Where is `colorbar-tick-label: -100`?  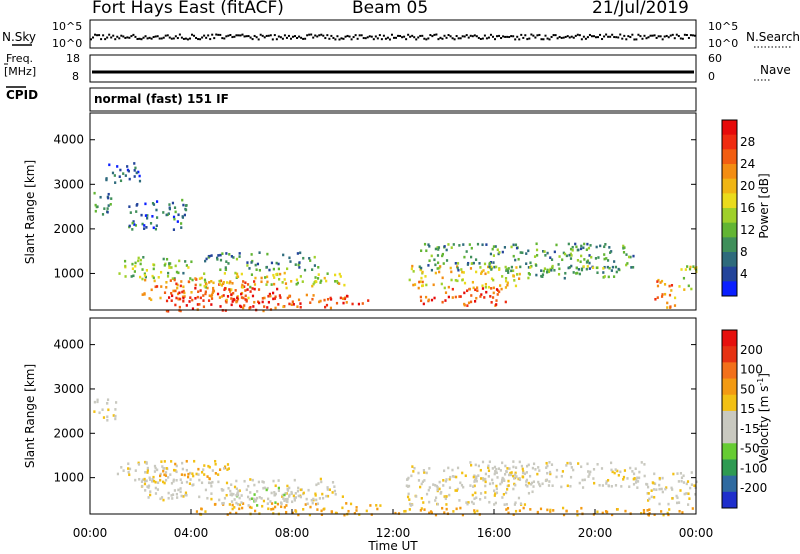 colorbar-tick-label: -100 is located at coordinates (753, 468).